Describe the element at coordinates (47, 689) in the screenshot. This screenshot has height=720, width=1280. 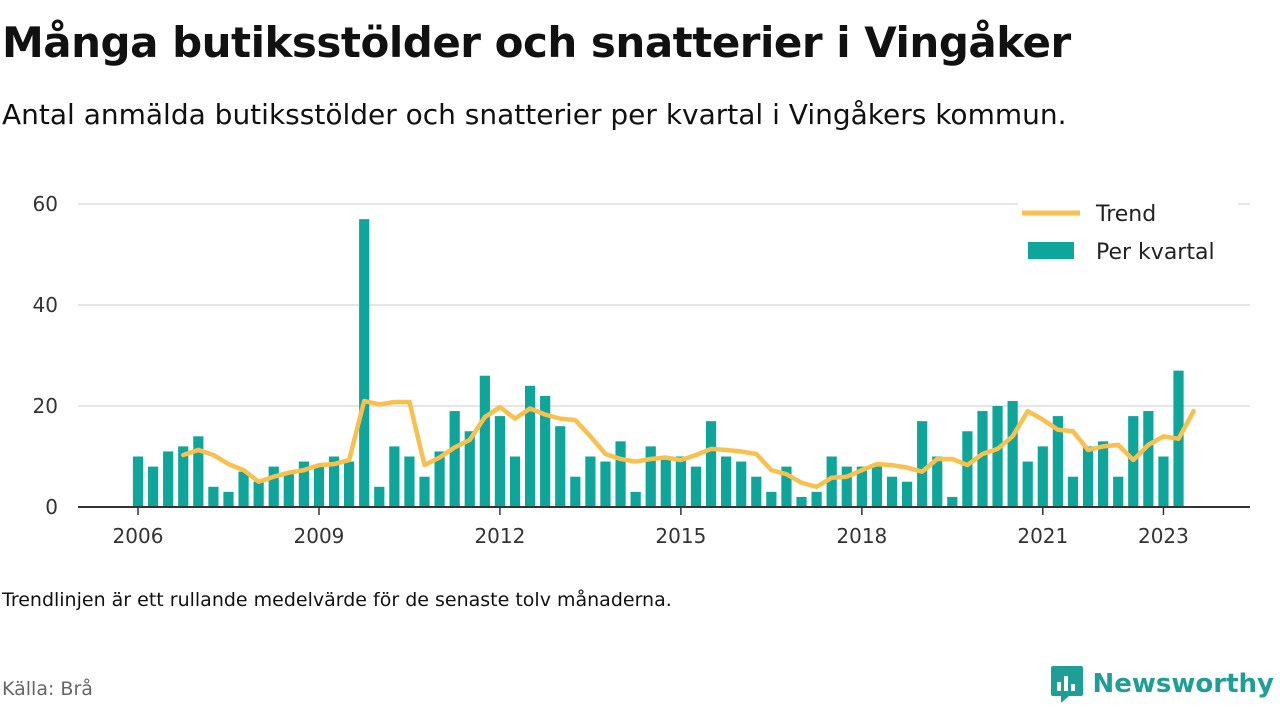
I see `source-label: Källa: Brå` at that location.